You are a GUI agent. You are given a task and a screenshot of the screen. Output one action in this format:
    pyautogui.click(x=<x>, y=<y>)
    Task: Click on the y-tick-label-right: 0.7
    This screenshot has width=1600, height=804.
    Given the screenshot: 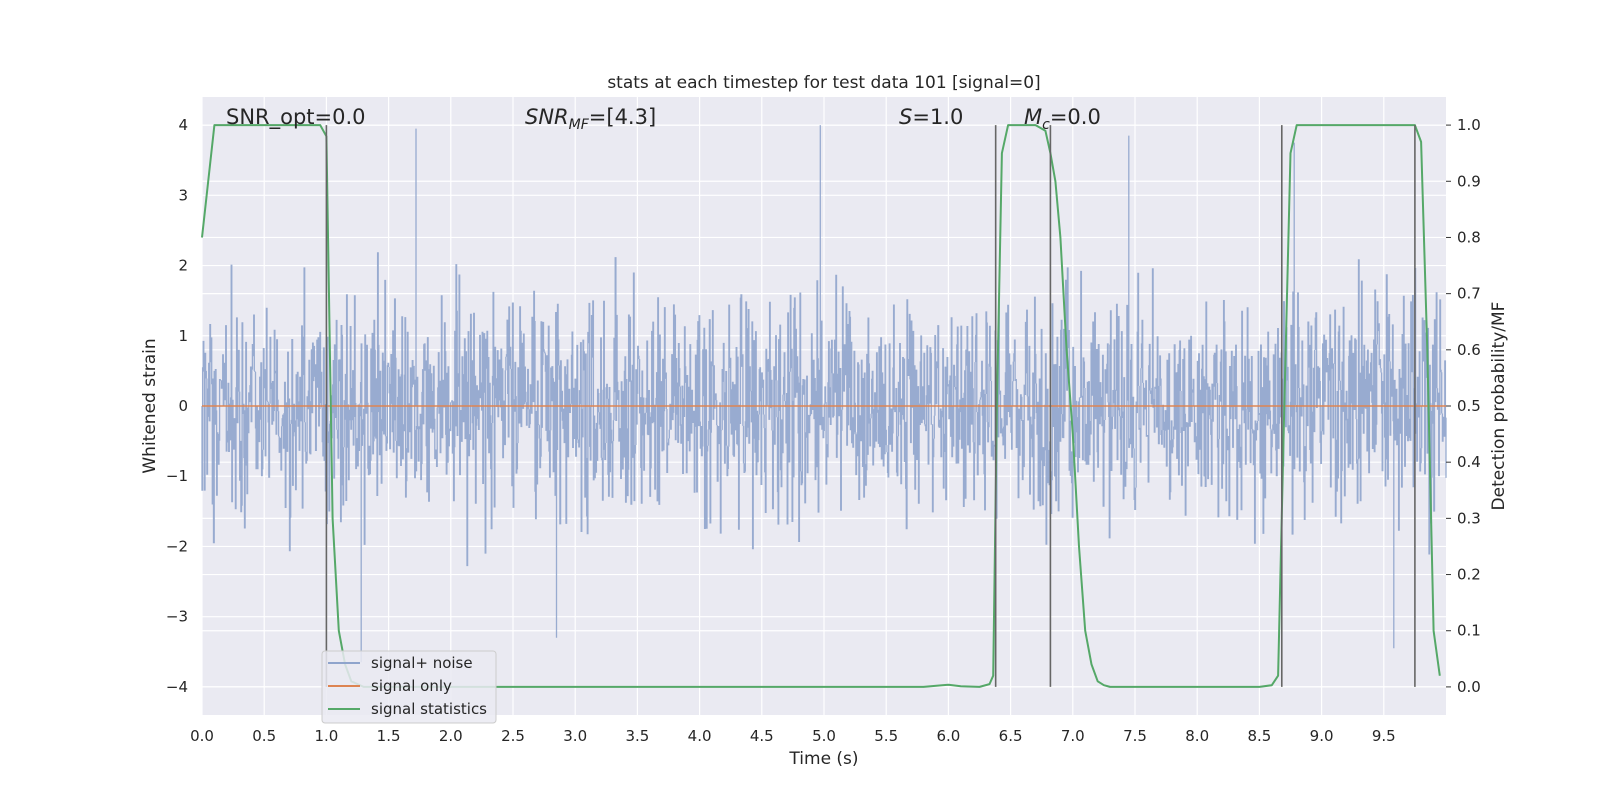 What is the action you would take?
    pyautogui.click(x=1469, y=294)
    